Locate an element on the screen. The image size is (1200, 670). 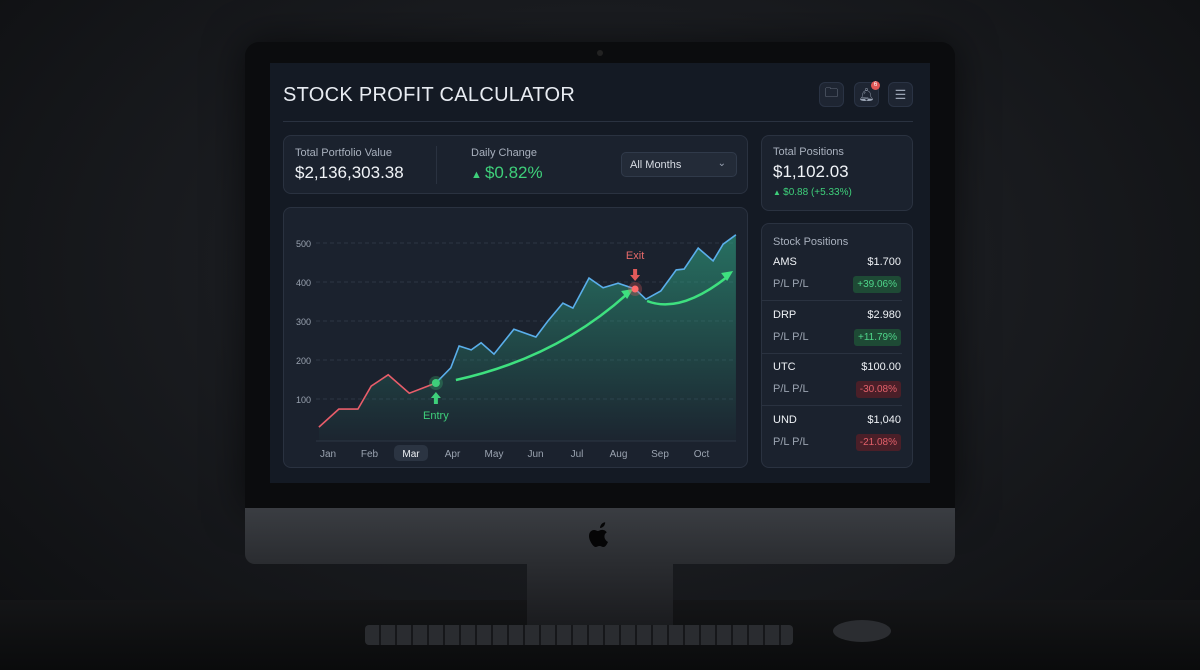
total-positions-value: $1,102.03 is located at coordinates (811, 171).